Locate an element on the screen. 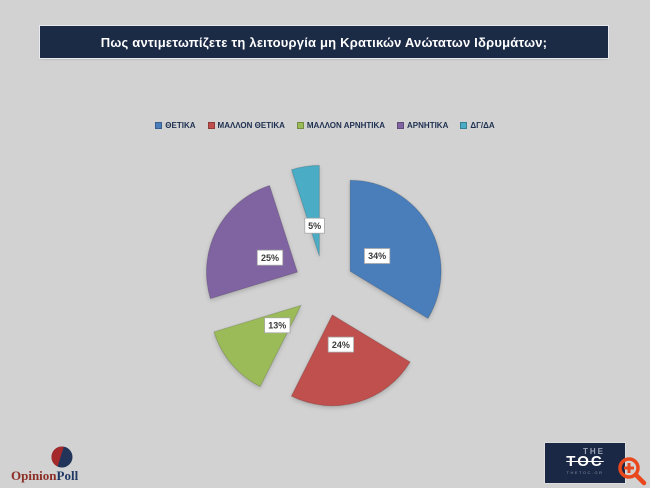  zoom-icon is located at coordinates (632, 471).